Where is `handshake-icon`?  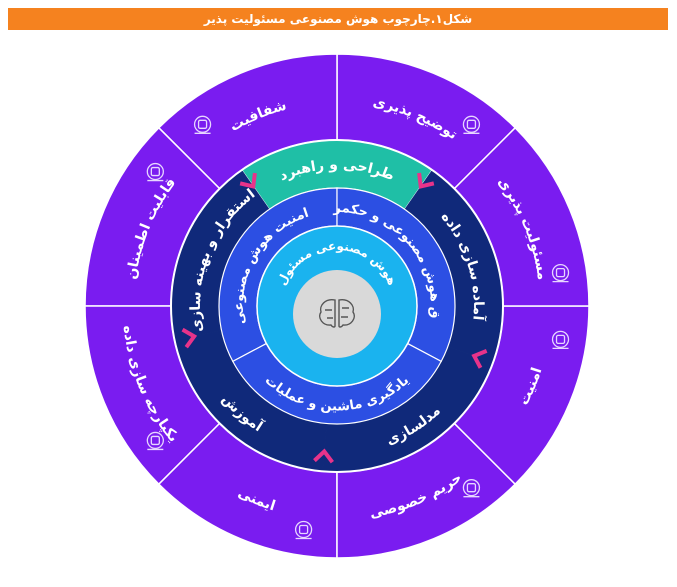
handshake-icon is located at coordinates (202, 124).